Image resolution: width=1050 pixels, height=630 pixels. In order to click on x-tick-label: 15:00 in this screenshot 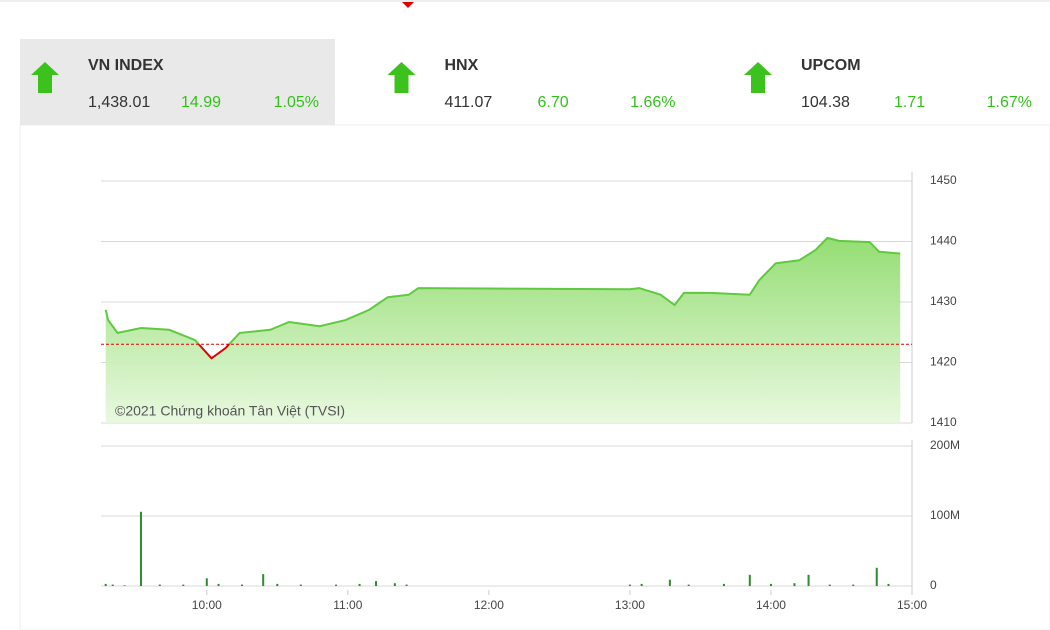, I will do `click(912, 605)`.